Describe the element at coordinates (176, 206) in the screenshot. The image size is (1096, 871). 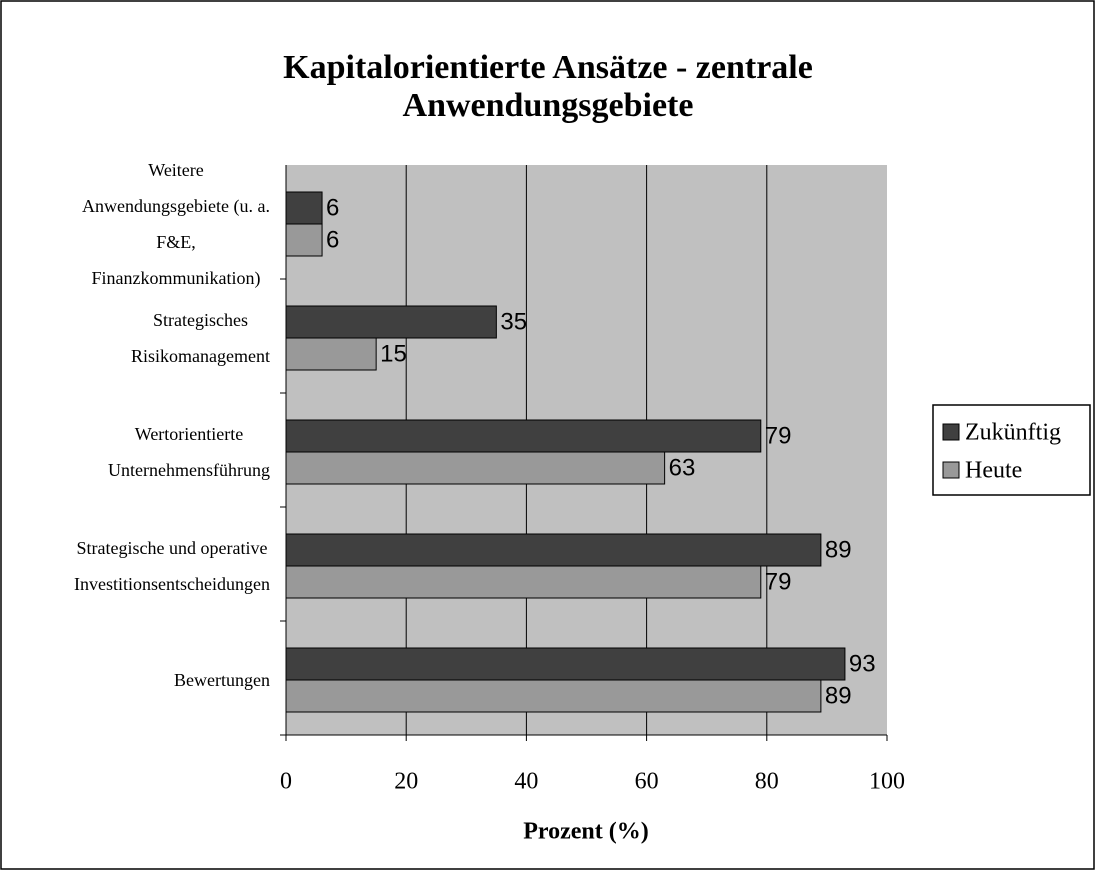
I see `y-tick-label: Anwendungsgebiete (u. a.` at that location.